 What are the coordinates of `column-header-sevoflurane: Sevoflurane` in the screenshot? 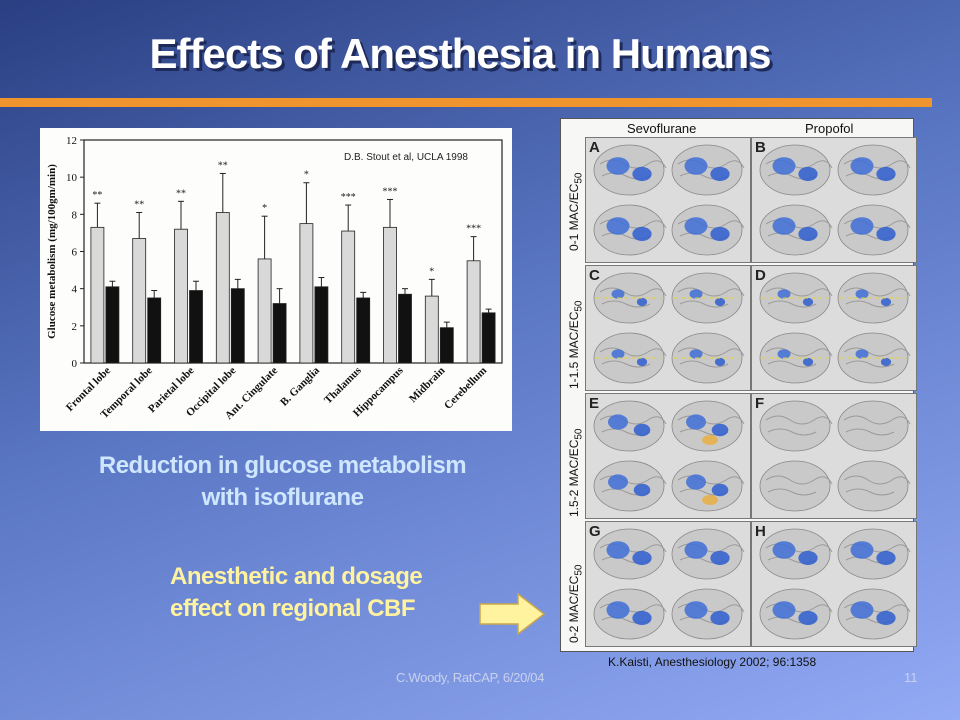 It's located at (662, 128).